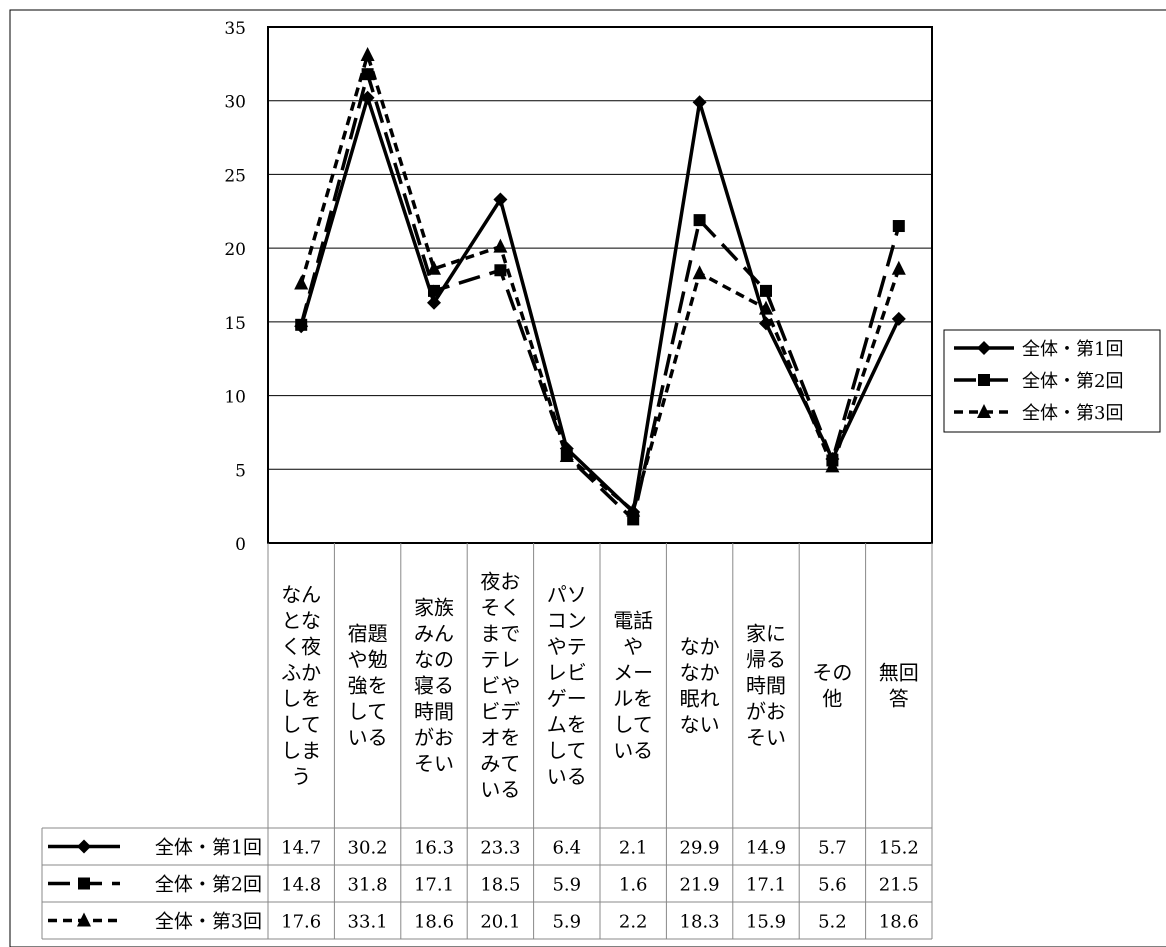 The height and width of the screenshot is (947, 1166). Describe the element at coordinates (235, 29) in the screenshot. I see `y-tick-label: 35` at that location.